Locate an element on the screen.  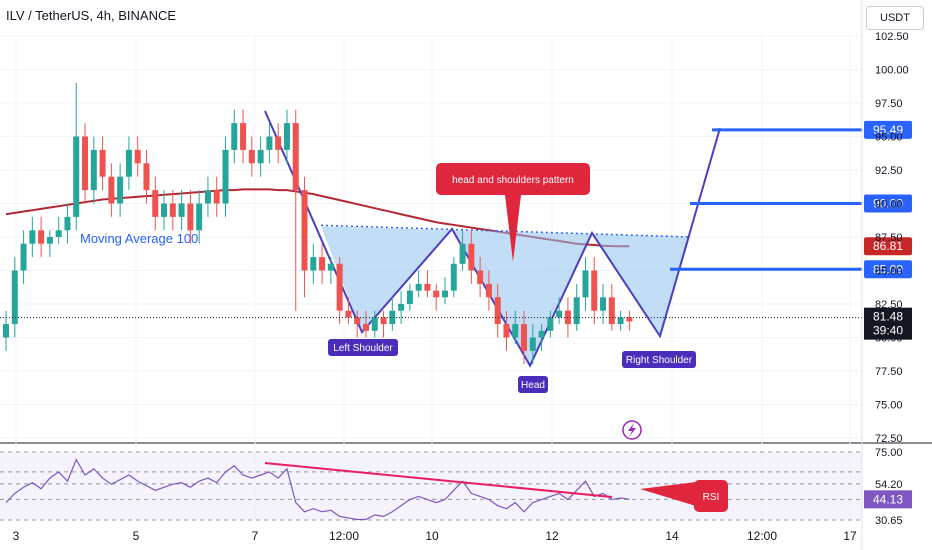
current-price-box is located at coordinates (888, 323).